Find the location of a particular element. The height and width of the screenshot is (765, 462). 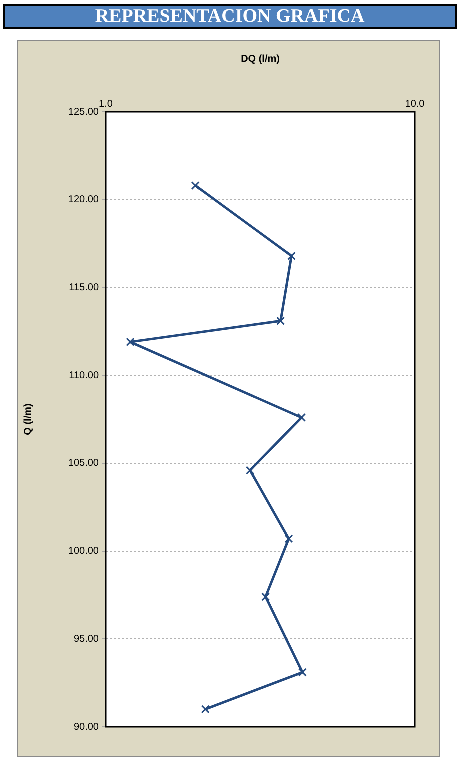

y-tick-label: 120.00 is located at coordinates (84, 200).